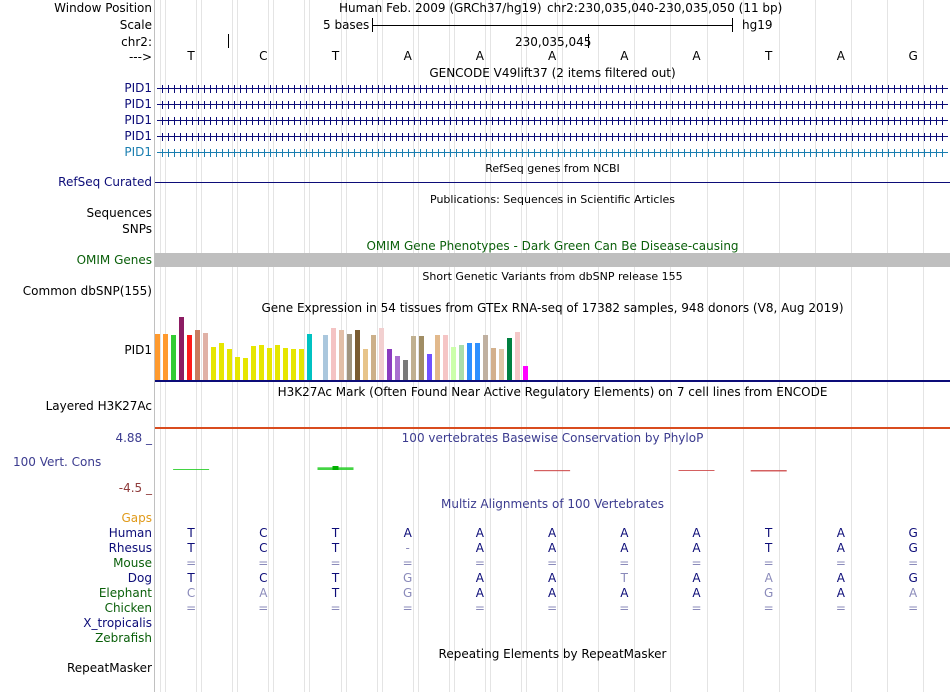  I want to click on strand-label: --->, so click(140, 57).